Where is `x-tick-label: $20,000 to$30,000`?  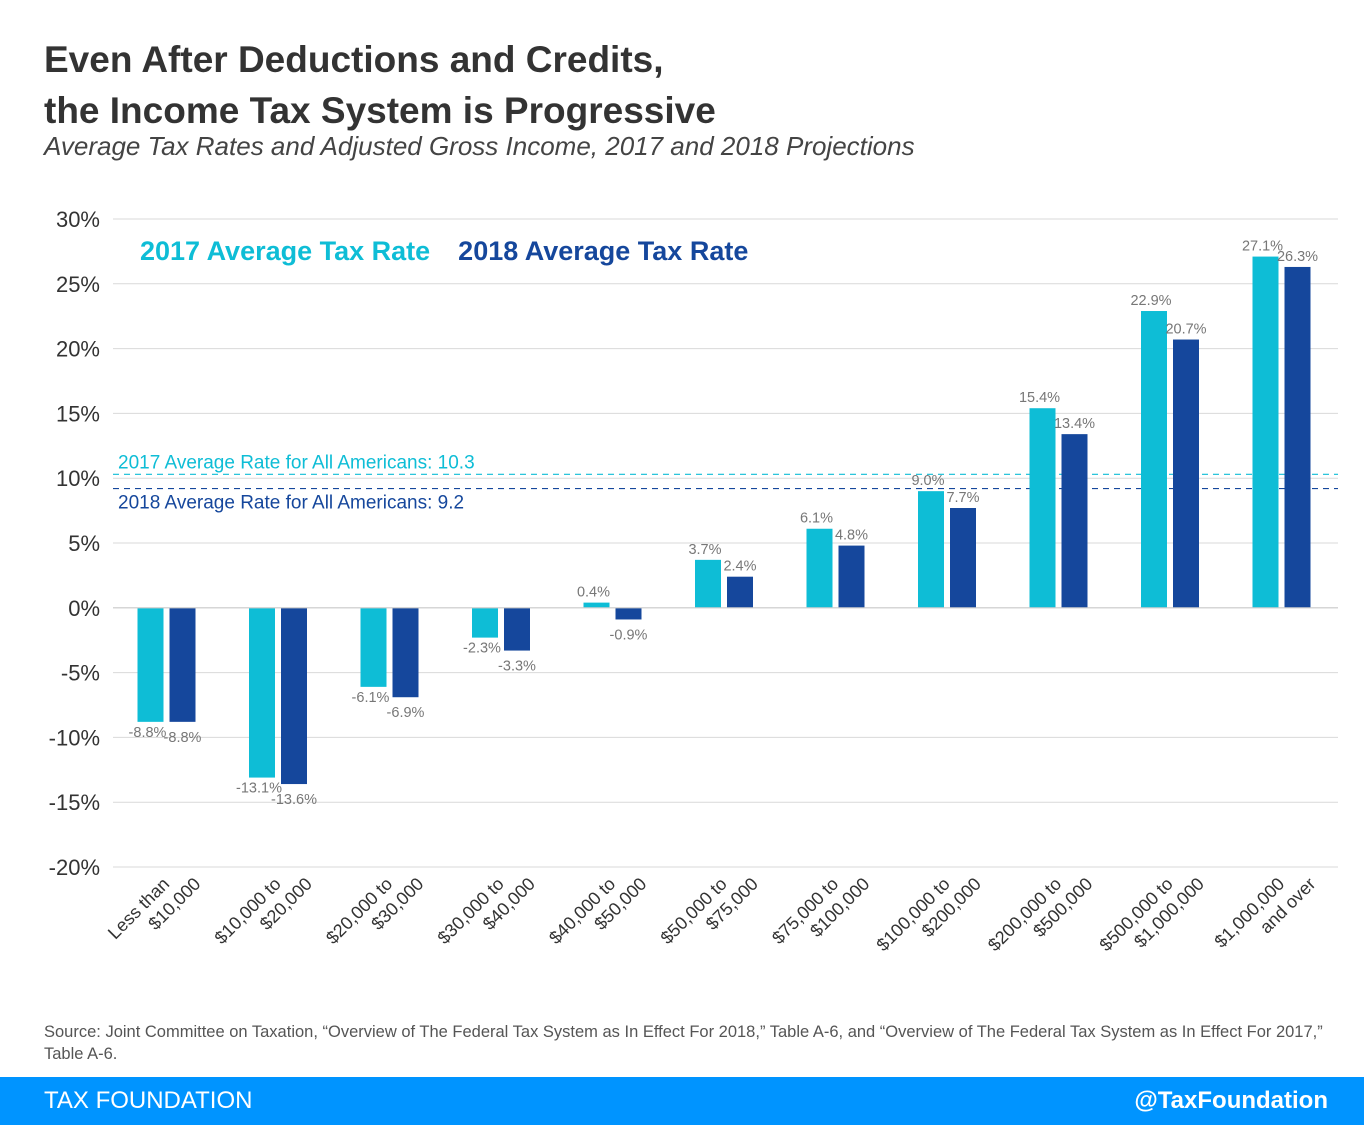
x-tick-label: $20,000 to$30,000 is located at coordinates (374, 910).